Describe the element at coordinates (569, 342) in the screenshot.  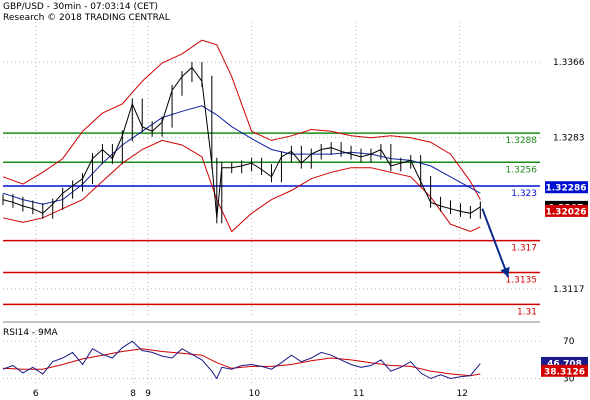
I see `rsi-y-tick-label: 70` at that location.